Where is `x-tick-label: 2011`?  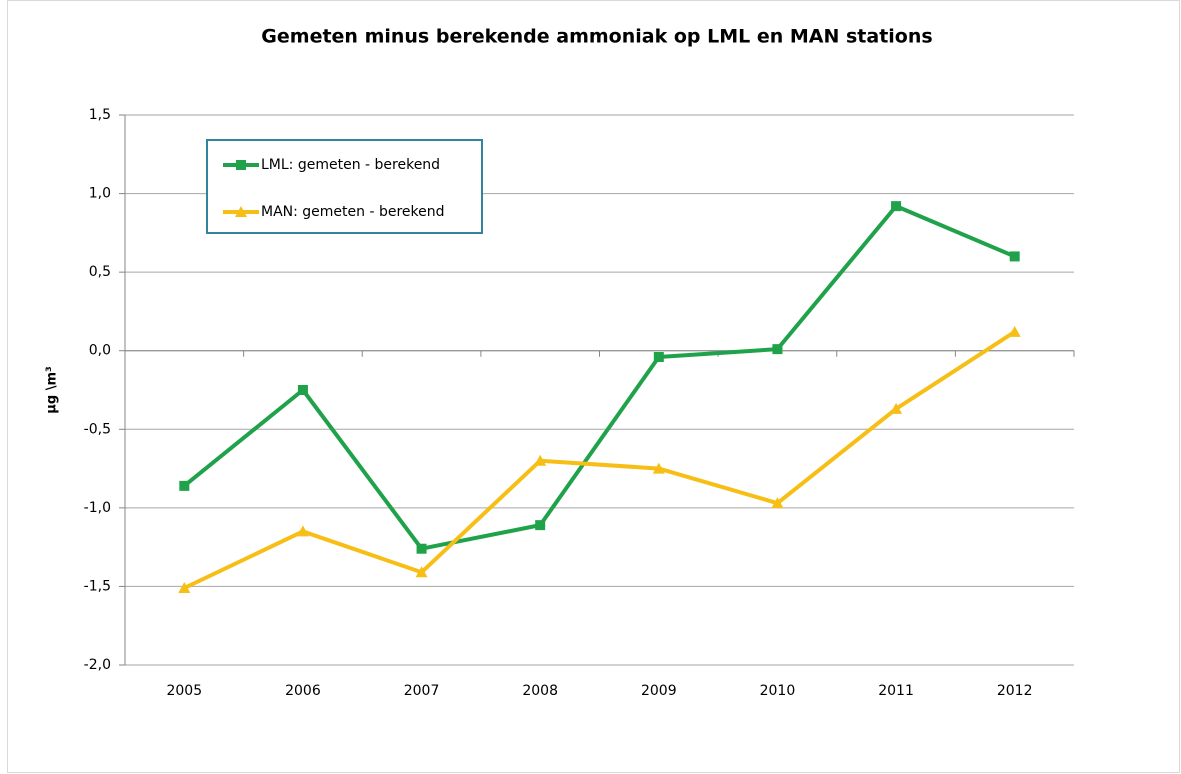 x-tick-label: 2011 is located at coordinates (896, 691).